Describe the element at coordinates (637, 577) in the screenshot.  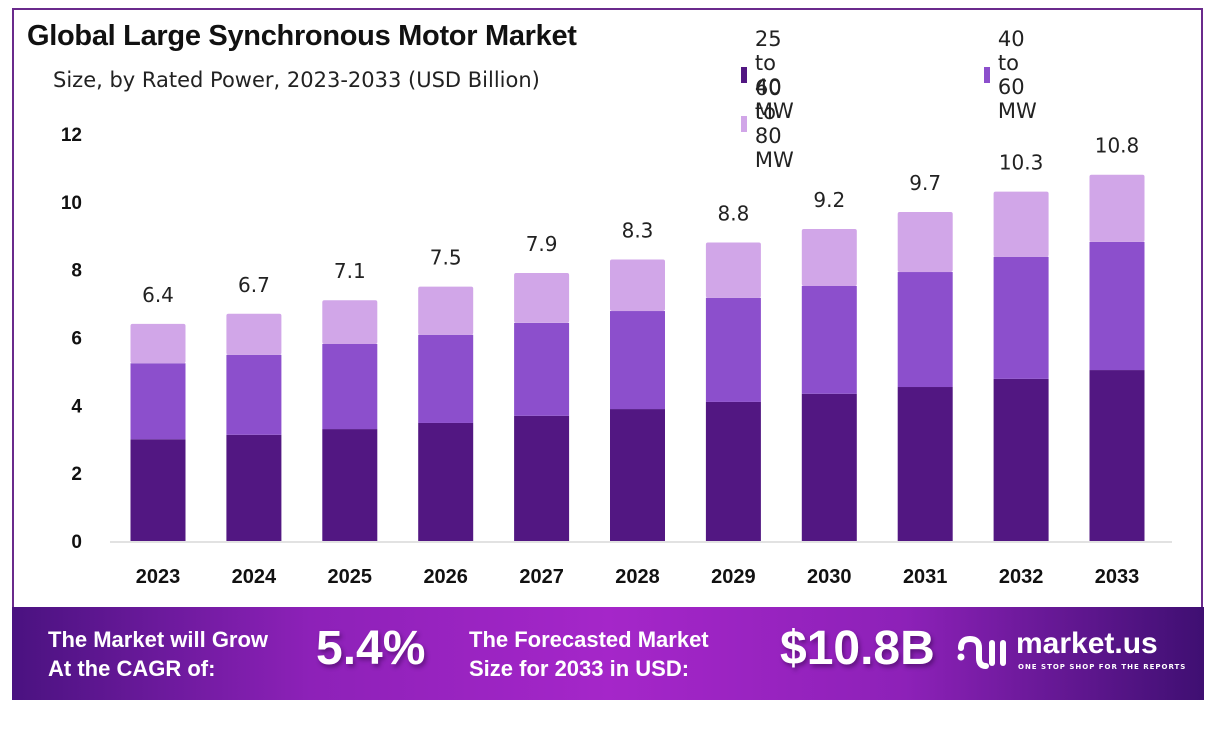
I see `x-tick-label: 2028` at that location.